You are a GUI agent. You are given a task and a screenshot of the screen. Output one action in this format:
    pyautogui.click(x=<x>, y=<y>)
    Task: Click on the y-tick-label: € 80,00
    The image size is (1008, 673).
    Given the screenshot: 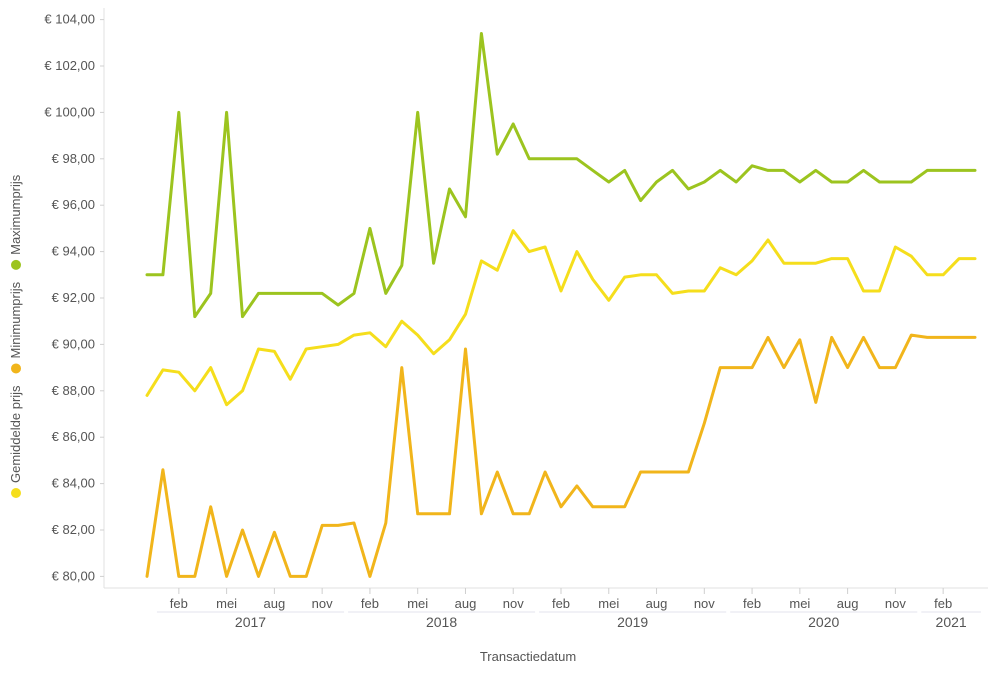 What is the action you would take?
    pyautogui.click(x=73, y=575)
    